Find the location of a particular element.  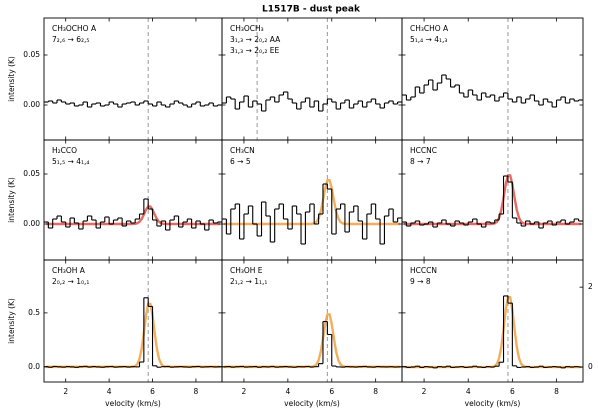

y-tick-label: 0.5 is located at coordinates (34, 312).